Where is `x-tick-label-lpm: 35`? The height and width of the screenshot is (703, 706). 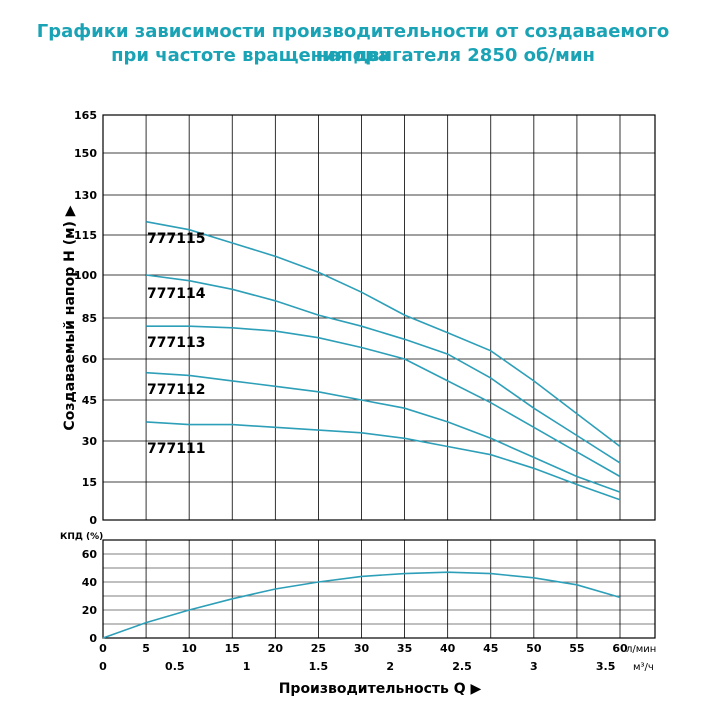
x-tick-label-lpm: 35 is located at coordinates (404, 648).